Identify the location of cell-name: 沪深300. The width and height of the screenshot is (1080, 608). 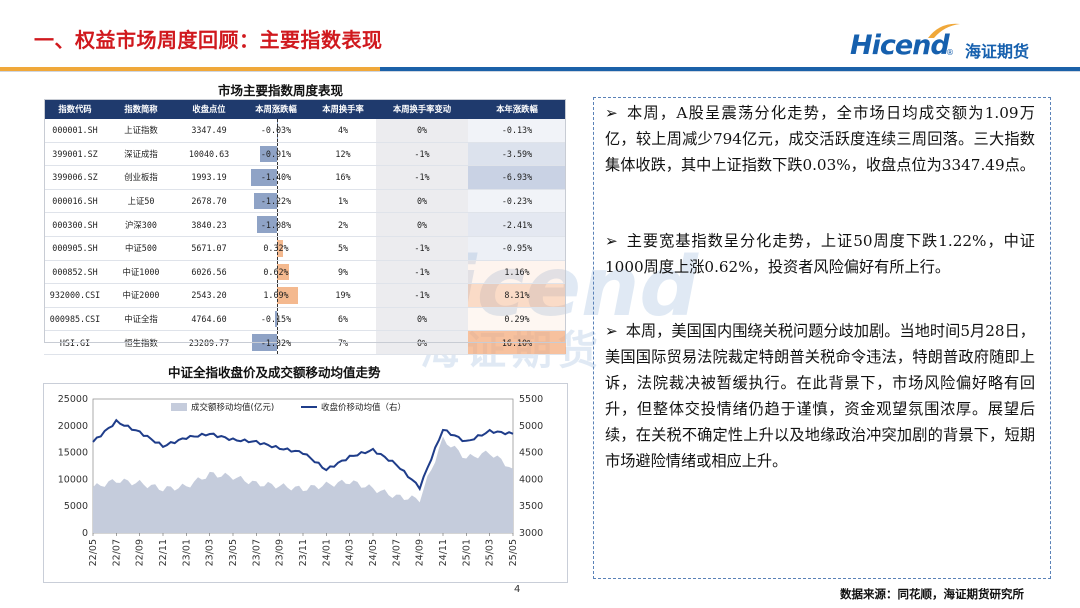
(141, 224).